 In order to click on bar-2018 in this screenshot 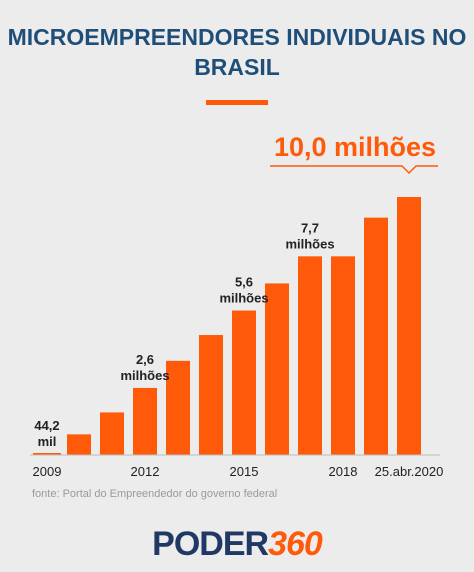, I will do `click(343, 355)`.